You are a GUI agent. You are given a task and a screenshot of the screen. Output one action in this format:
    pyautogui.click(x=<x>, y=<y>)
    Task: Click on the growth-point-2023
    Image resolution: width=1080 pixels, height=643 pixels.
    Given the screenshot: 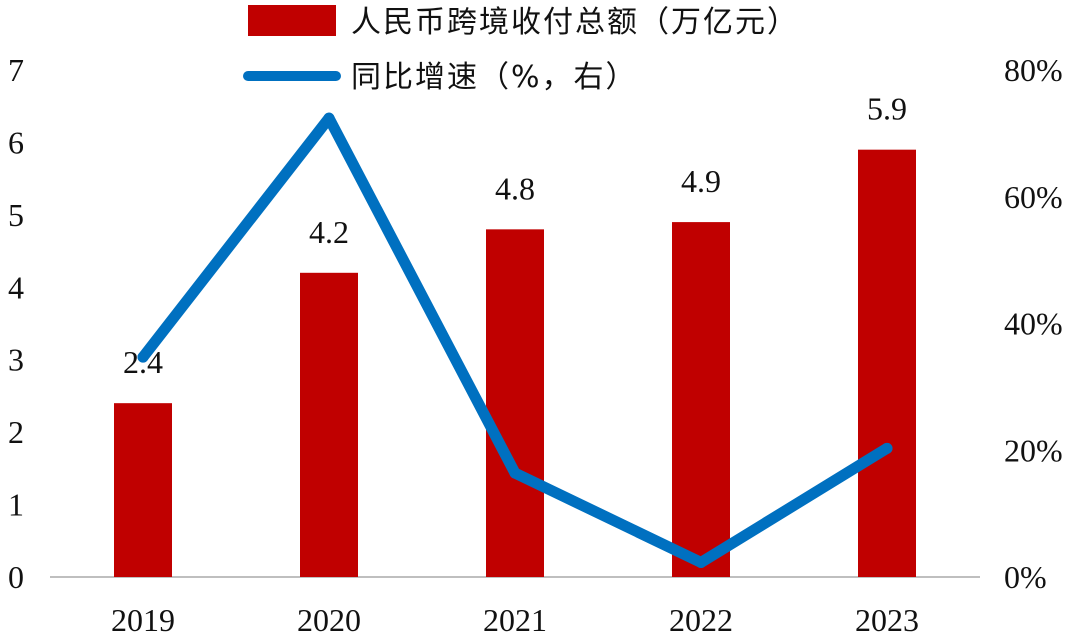 What is the action you would take?
    pyautogui.click(x=887, y=448)
    